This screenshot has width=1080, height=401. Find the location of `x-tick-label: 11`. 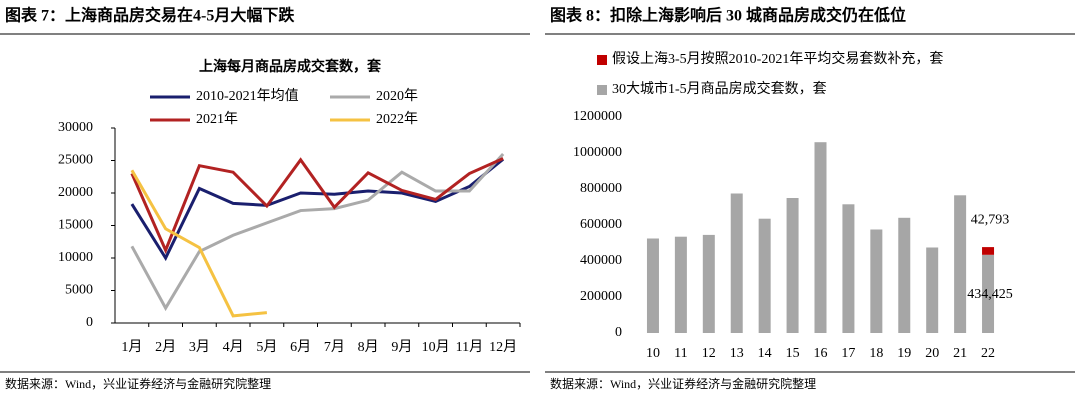

x-tick-label: 11 is located at coordinates (680, 353).